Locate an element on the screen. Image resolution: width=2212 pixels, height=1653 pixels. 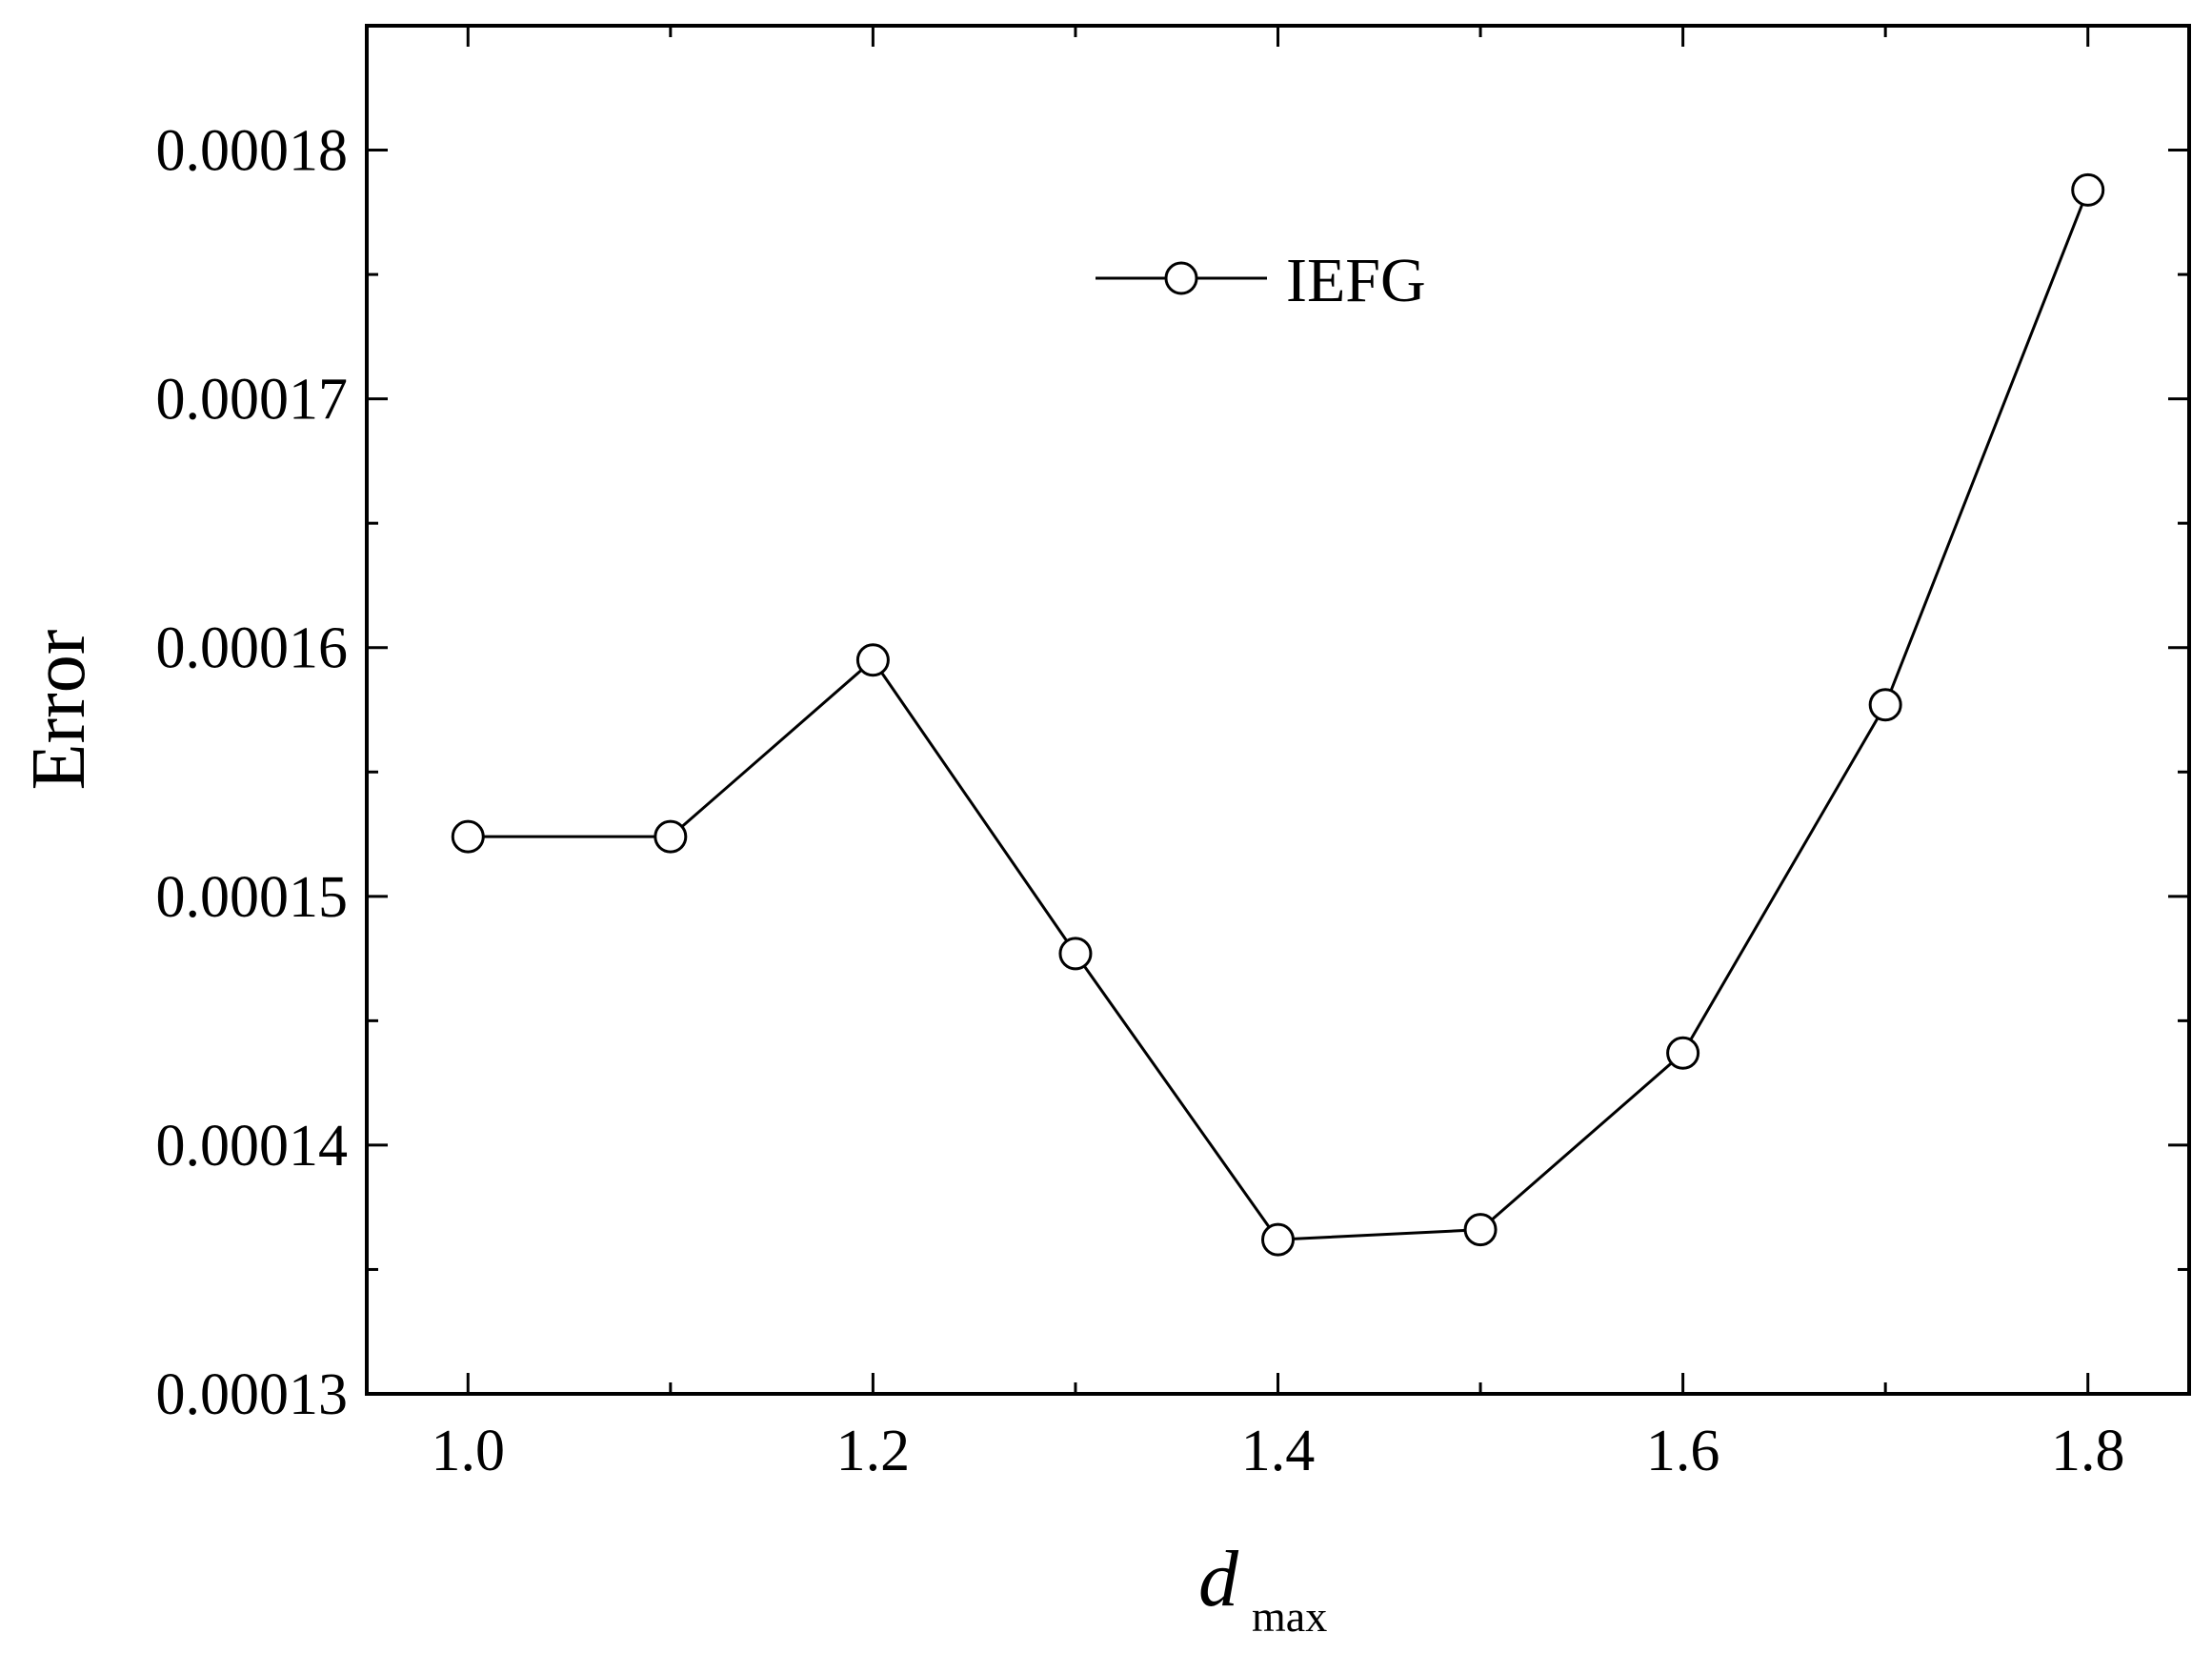
x-tick-label: 1.8 is located at coordinates (2088, 1451).